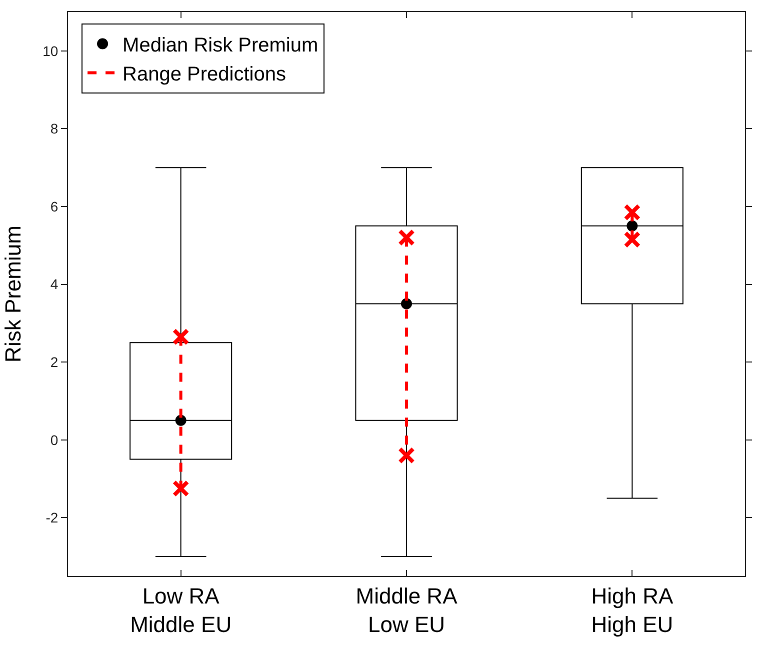  Describe the element at coordinates (220, 45) in the screenshot. I see `legend-label: Median Risk Premium` at that location.